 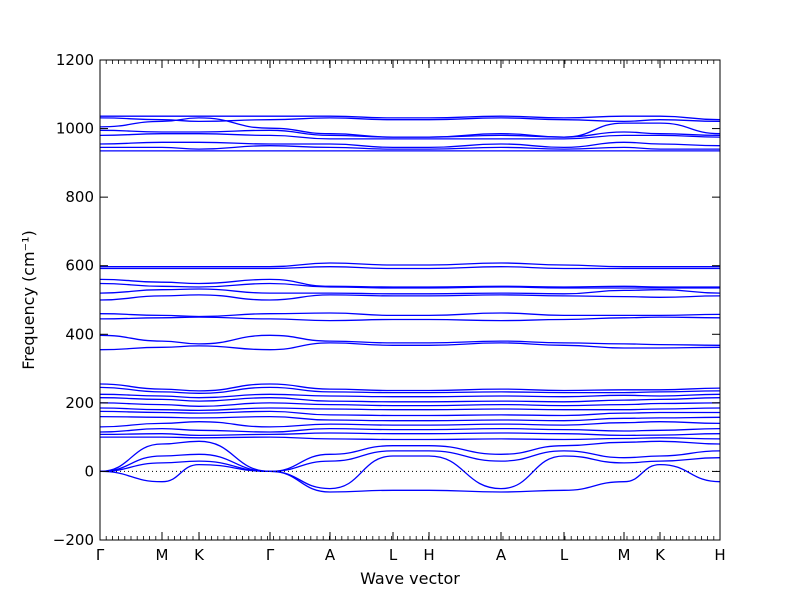 I want to click on y-tick-label-2: 200, so click(x=79, y=403).